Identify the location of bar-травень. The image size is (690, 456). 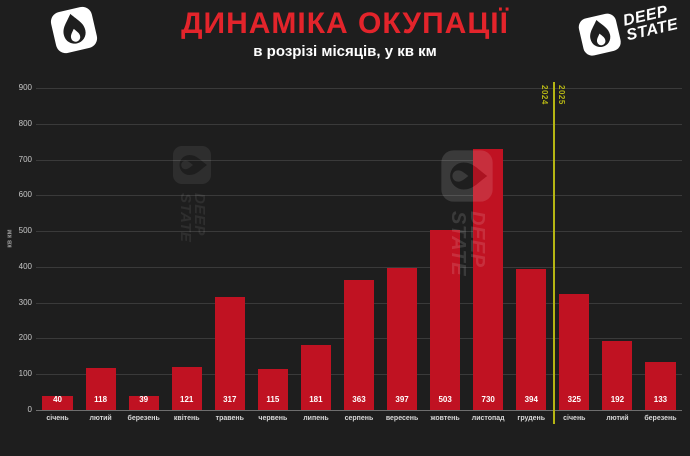
(229, 353).